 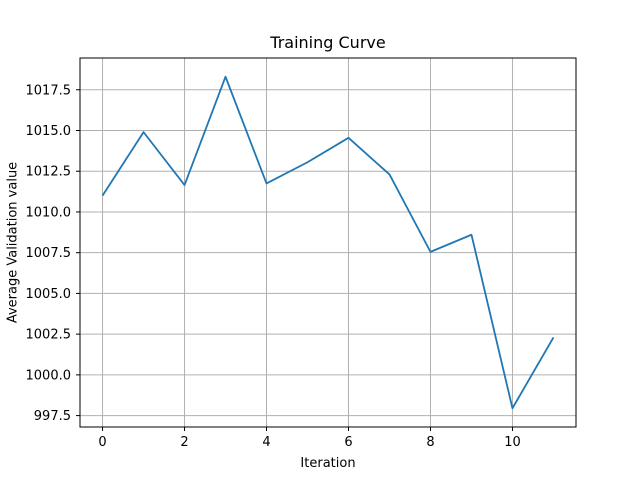 I want to click on y-tick-label: 1010.0, so click(x=49, y=212).